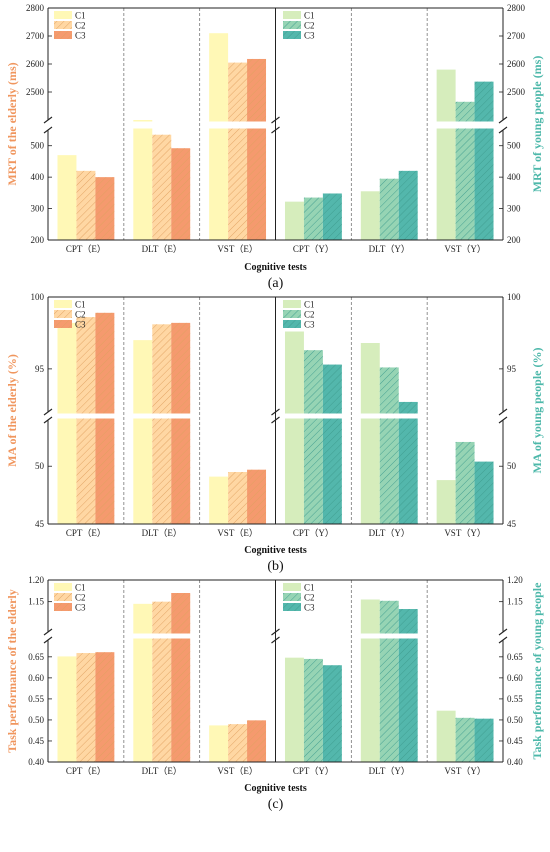 The height and width of the screenshot is (852, 550). What do you see at coordinates (292, 304) in the screenshot?
I see `legend-swatch-C1` at bounding box center [292, 304].